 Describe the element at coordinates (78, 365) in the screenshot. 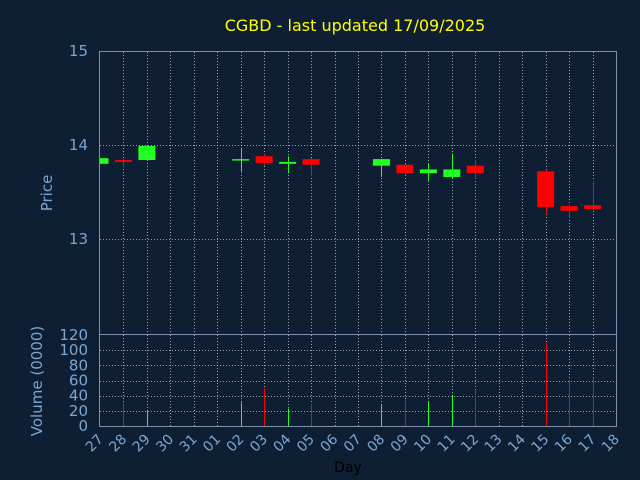

I see `volume-tick-label: 80` at that location.